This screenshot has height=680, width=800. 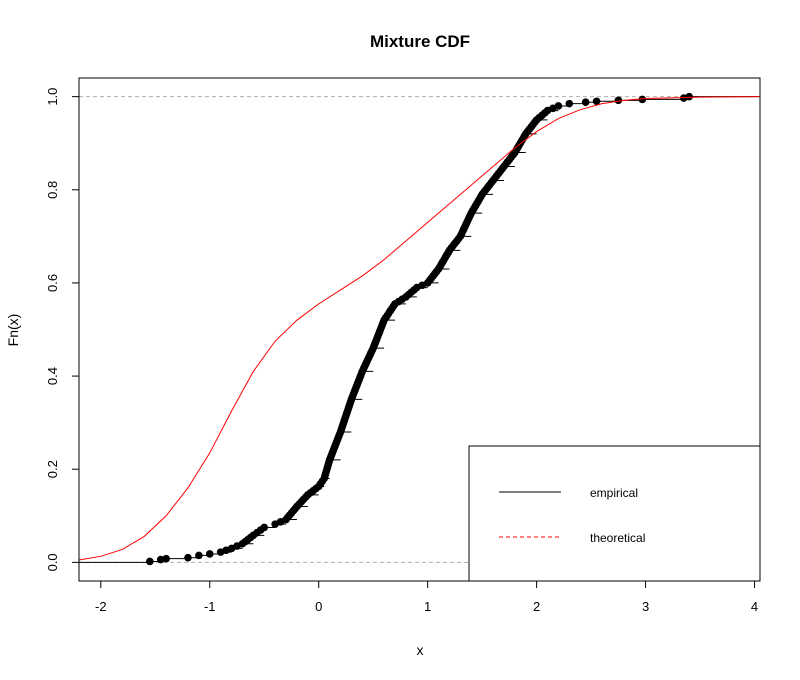 I want to click on y-tick-label: 0.2, so click(x=52, y=469).